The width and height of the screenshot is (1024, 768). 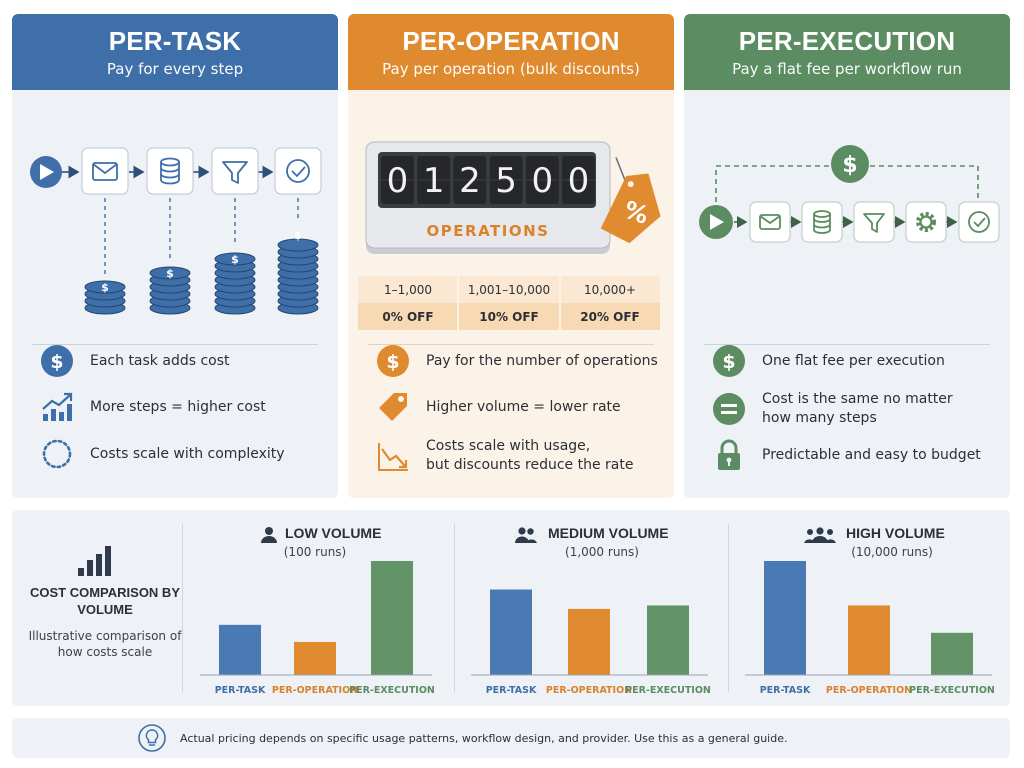 I want to click on feature-item: Costs scale with complexity, so click(x=162, y=454).